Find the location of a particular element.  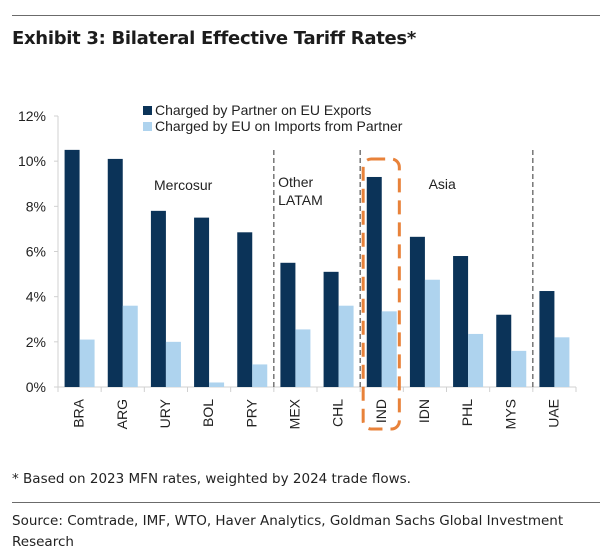

highlight-box-ind is located at coordinates (381, 294).